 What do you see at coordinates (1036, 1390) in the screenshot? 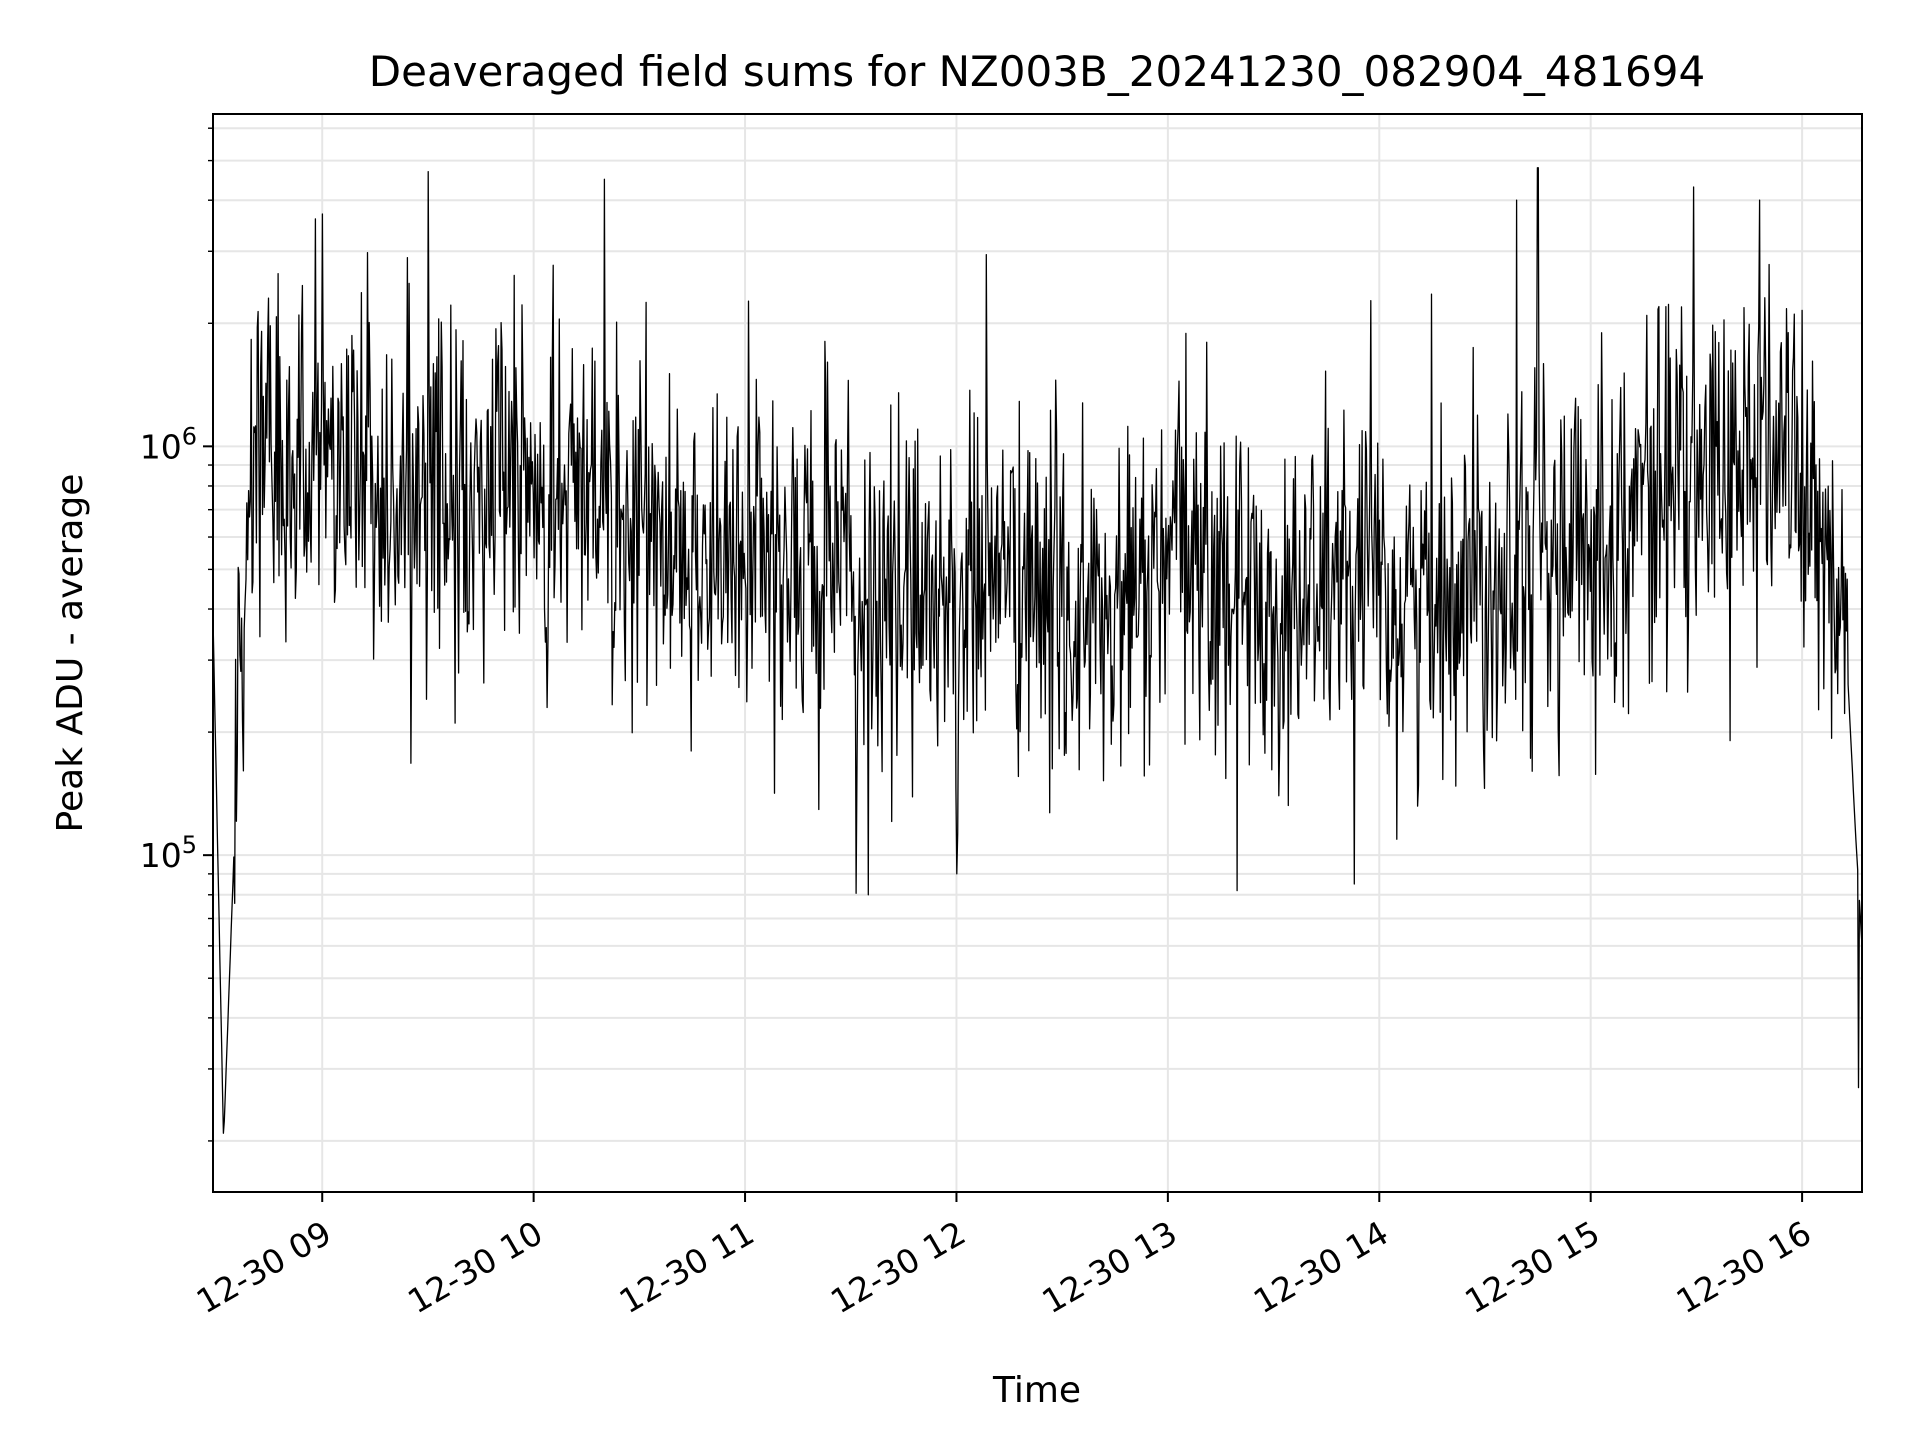
I see `x-axis-label: Time` at bounding box center [1036, 1390].